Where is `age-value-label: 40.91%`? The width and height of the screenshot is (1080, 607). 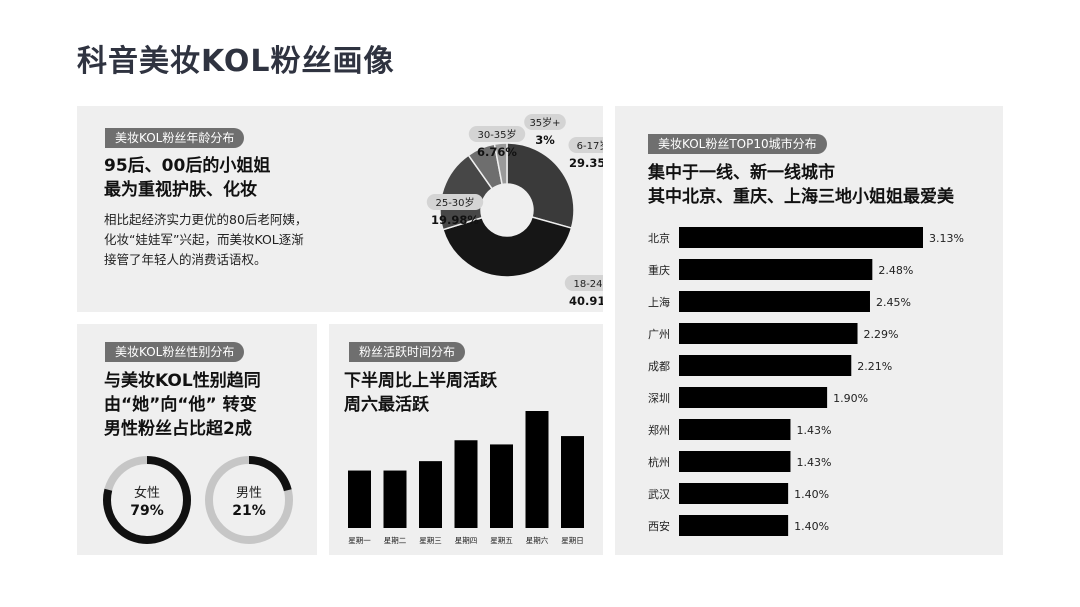
age-value-label: 40.91% is located at coordinates (586, 301).